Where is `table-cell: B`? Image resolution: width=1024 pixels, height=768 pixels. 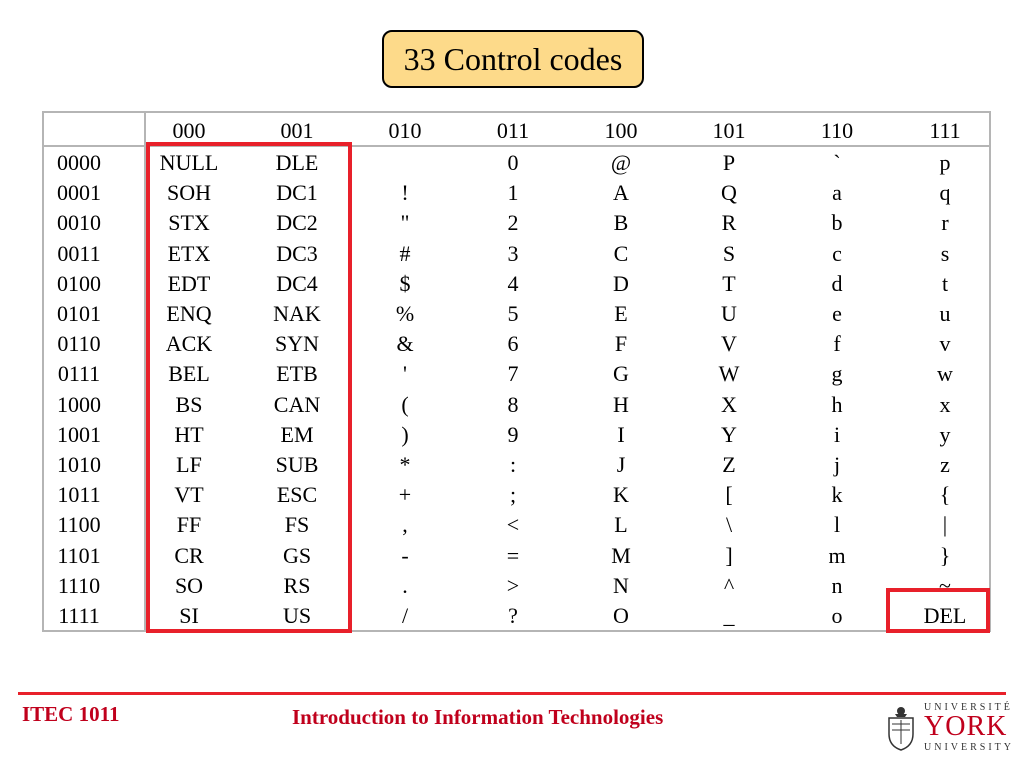
table-cell: B is located at coordinates (621, 223).